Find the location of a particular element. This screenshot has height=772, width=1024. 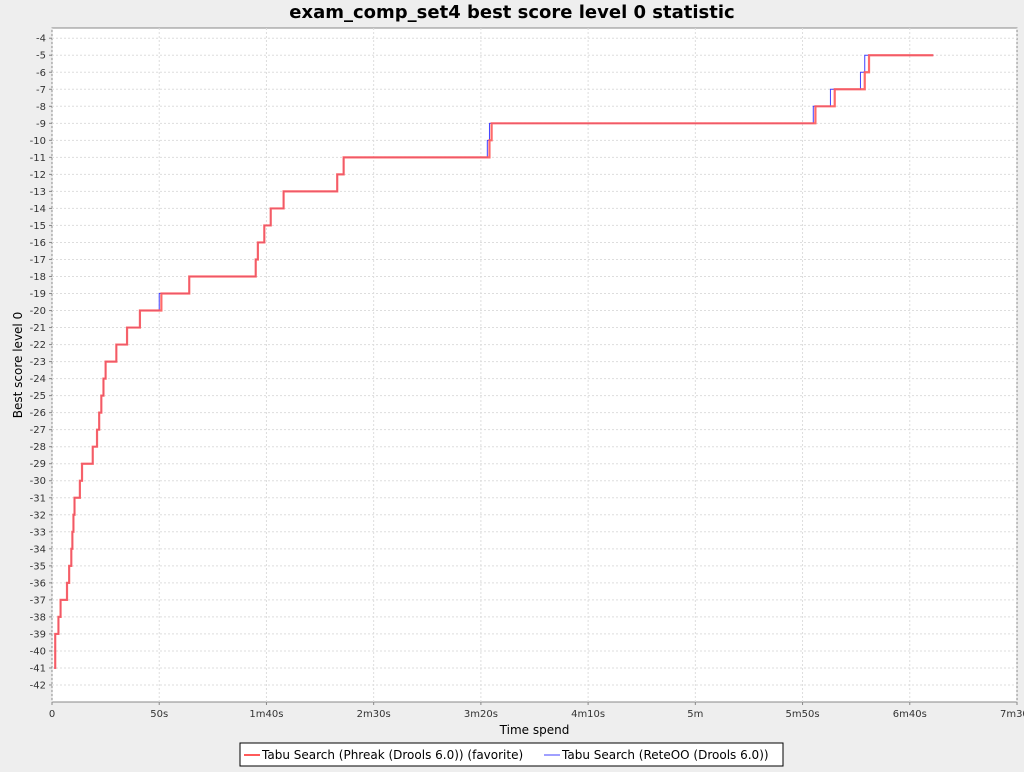

x-tick-label: 4m10s is located at coordinates (588, 714).